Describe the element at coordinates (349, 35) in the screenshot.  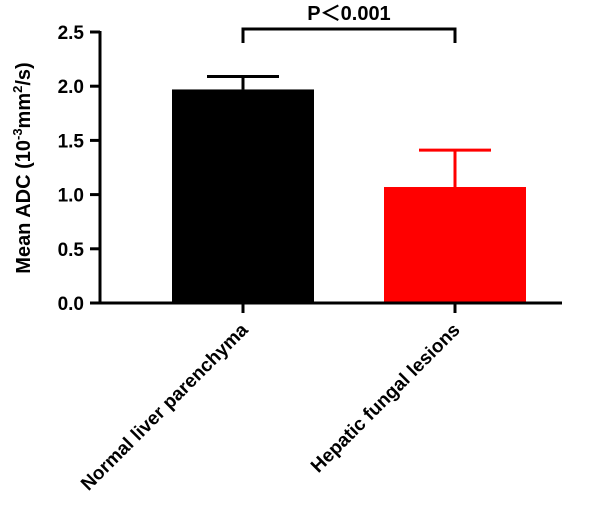
I see `significance-bracket` at that location.